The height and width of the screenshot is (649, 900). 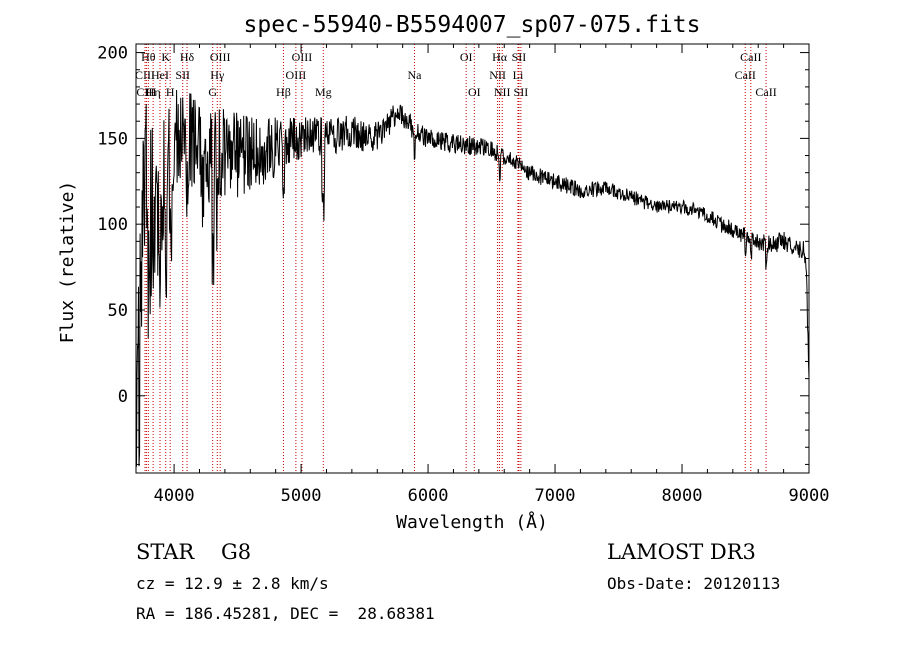 What do you see at coordinates (765, 92) in the screenshot?
I see `line-label-27: CaII` at bounding box center [765, 92].